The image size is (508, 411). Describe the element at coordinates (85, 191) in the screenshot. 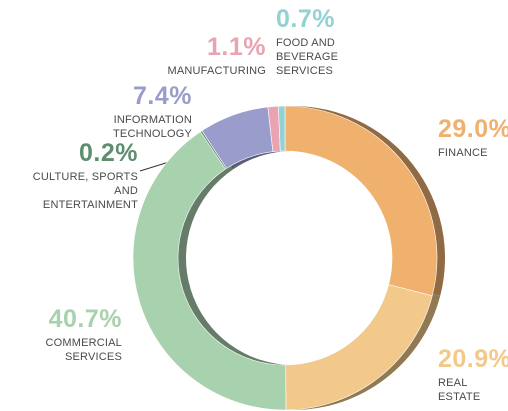

I see `category-label: CULTURE, SPORTS AND ENTERTAINMENT` at that location.